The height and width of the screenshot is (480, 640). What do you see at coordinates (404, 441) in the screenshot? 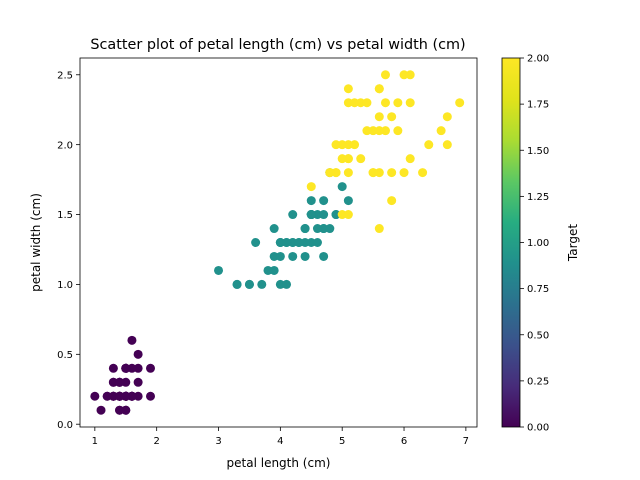
I see `x-tick-label: 6` at bounding box center [404, 441].